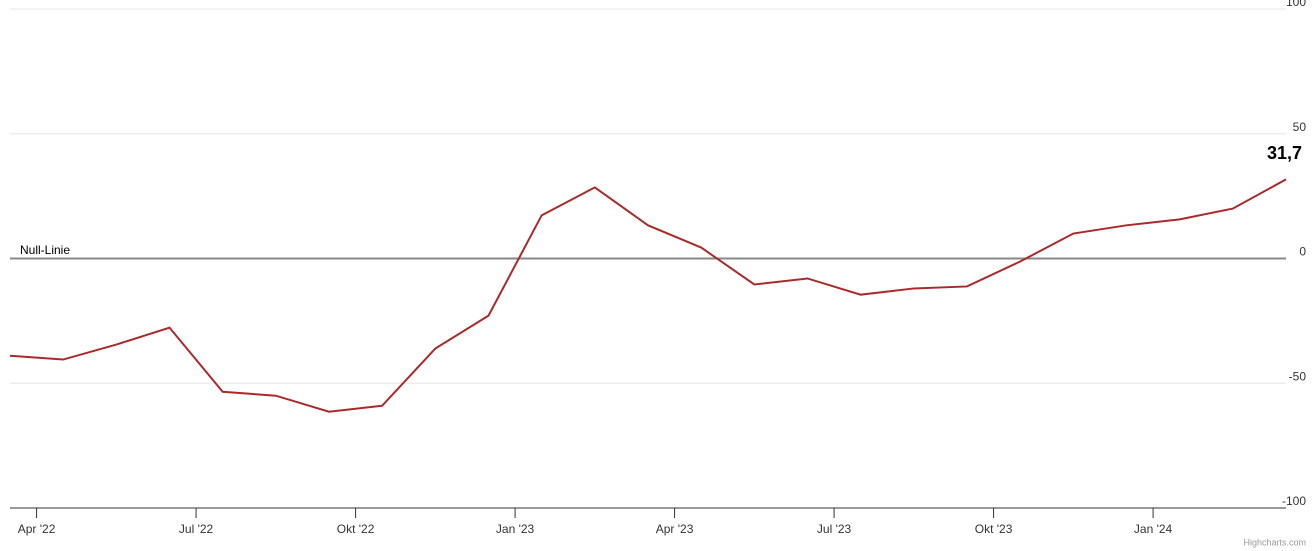 This screenshot has width=1316, height=551. Describe the element at coordinates (1302, 252) in the screenshot. I see `y-tick-label: 0` at that location.